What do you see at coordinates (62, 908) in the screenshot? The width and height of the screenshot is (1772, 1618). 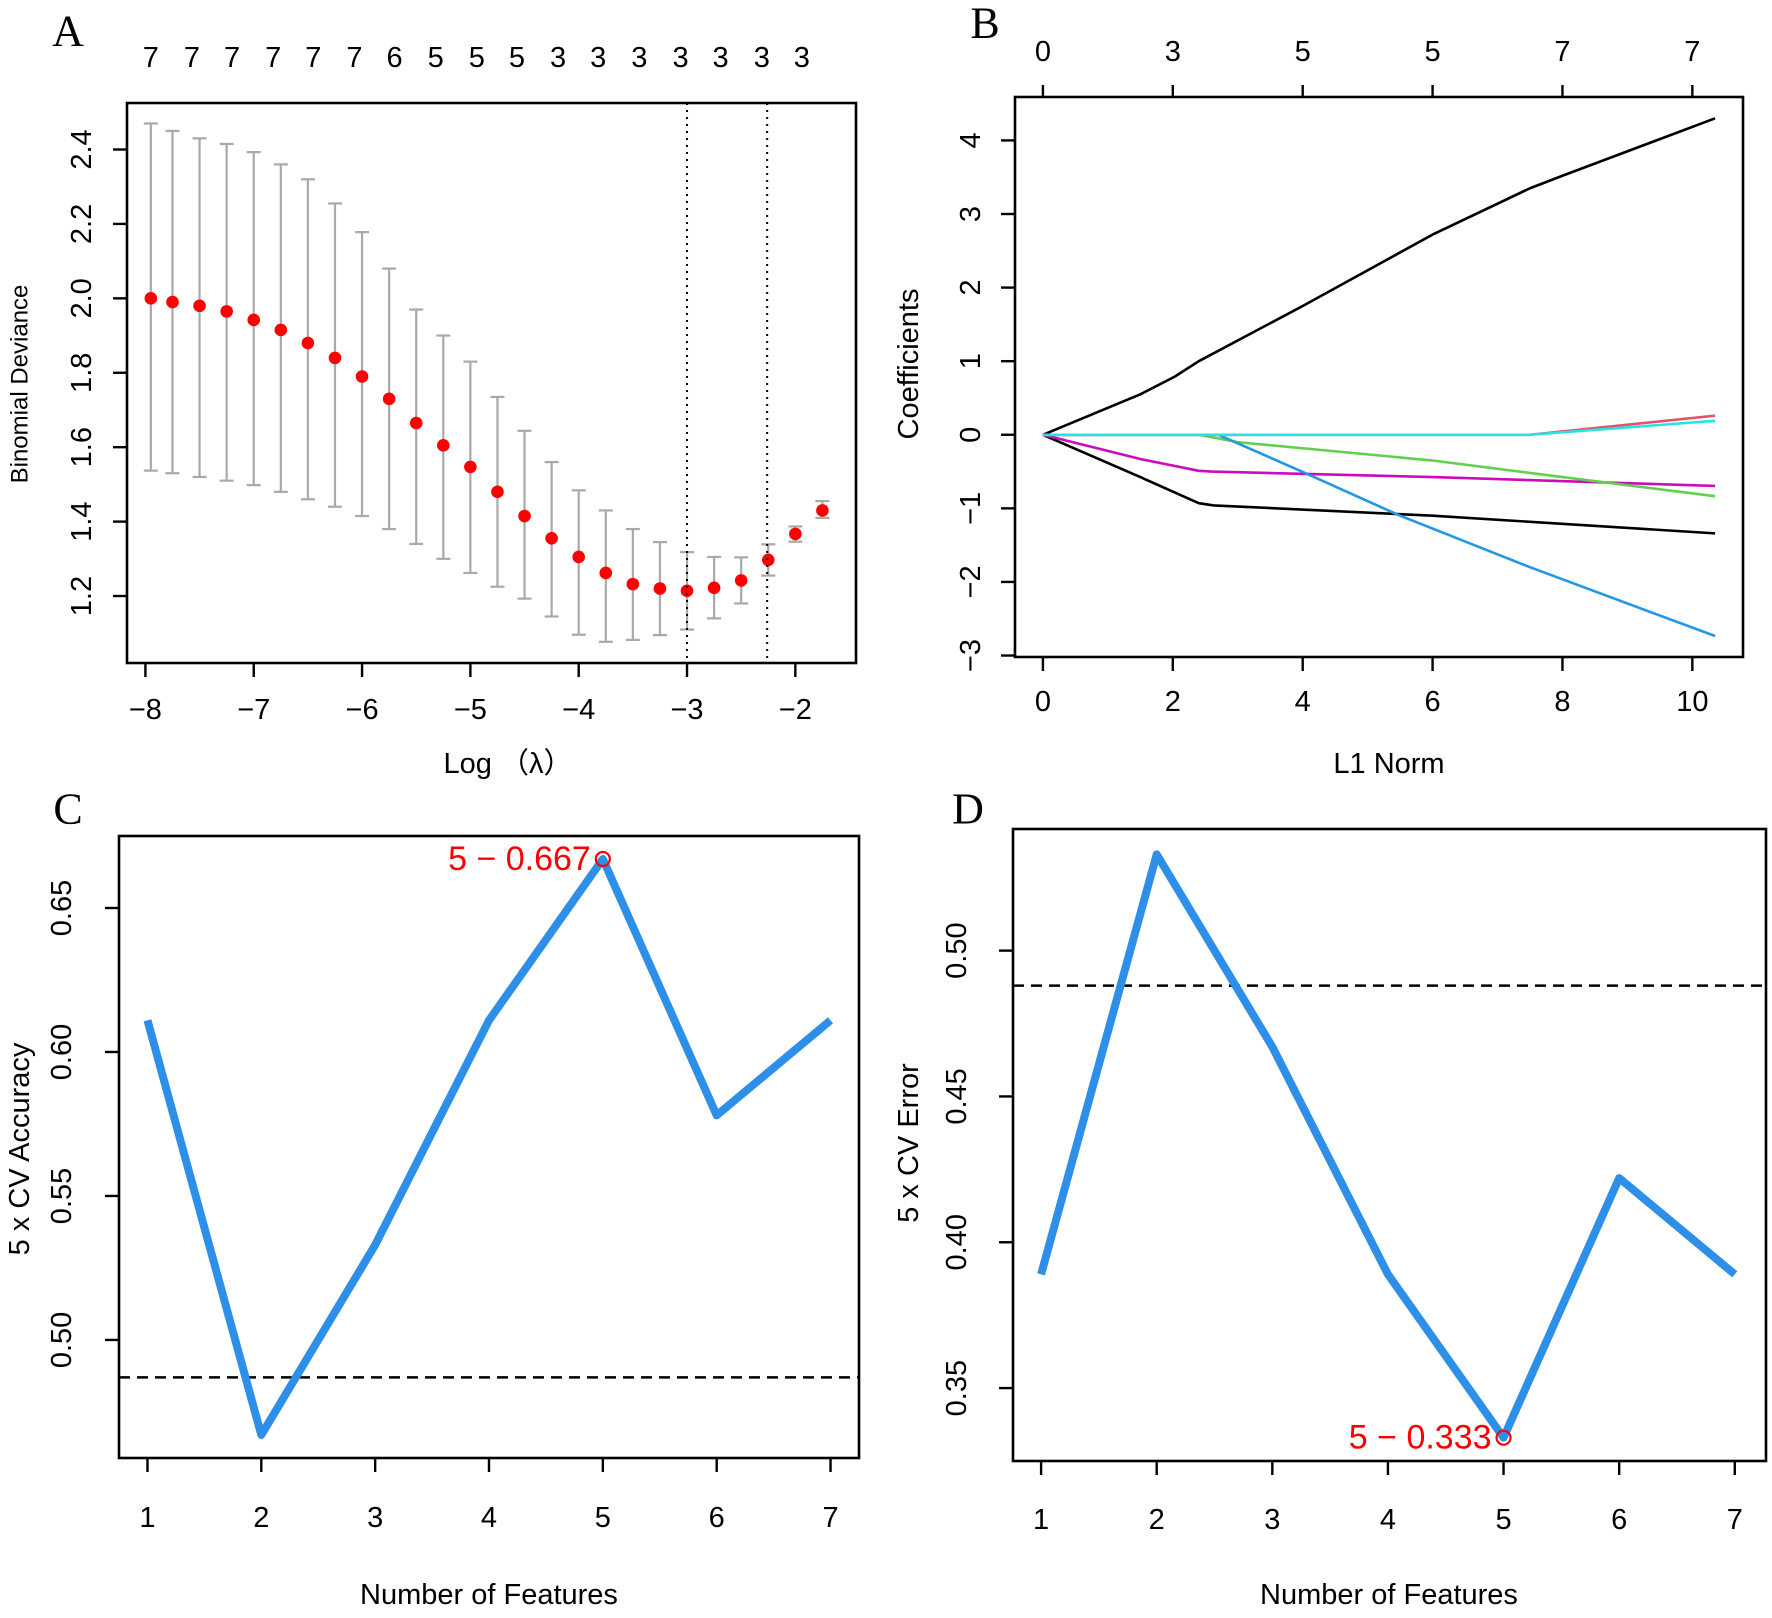 I see `y-tick-label: 0.65` at bounding box center [62, 908].